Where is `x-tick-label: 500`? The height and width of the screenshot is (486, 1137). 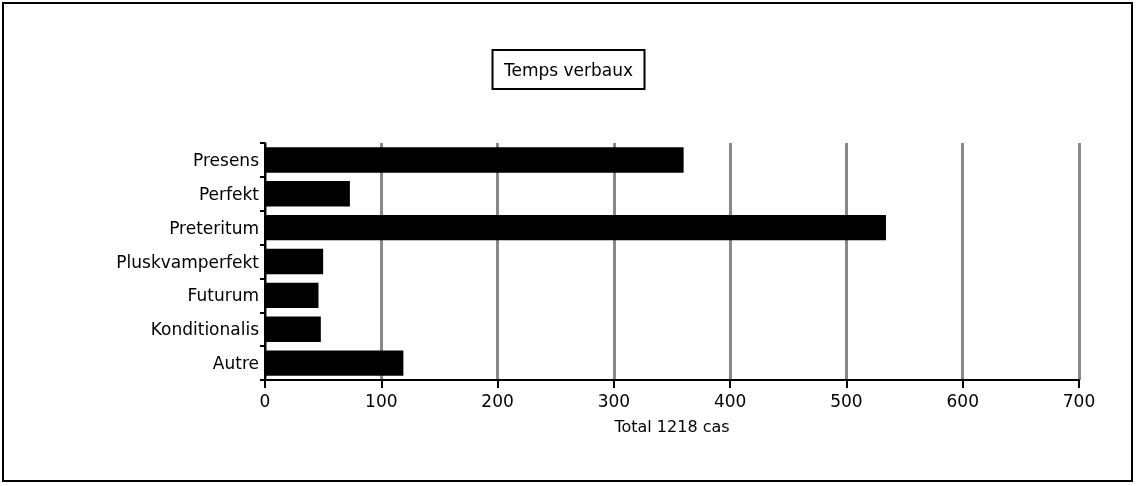
x-tick-label: 500 is located at coordinates (846, 400).